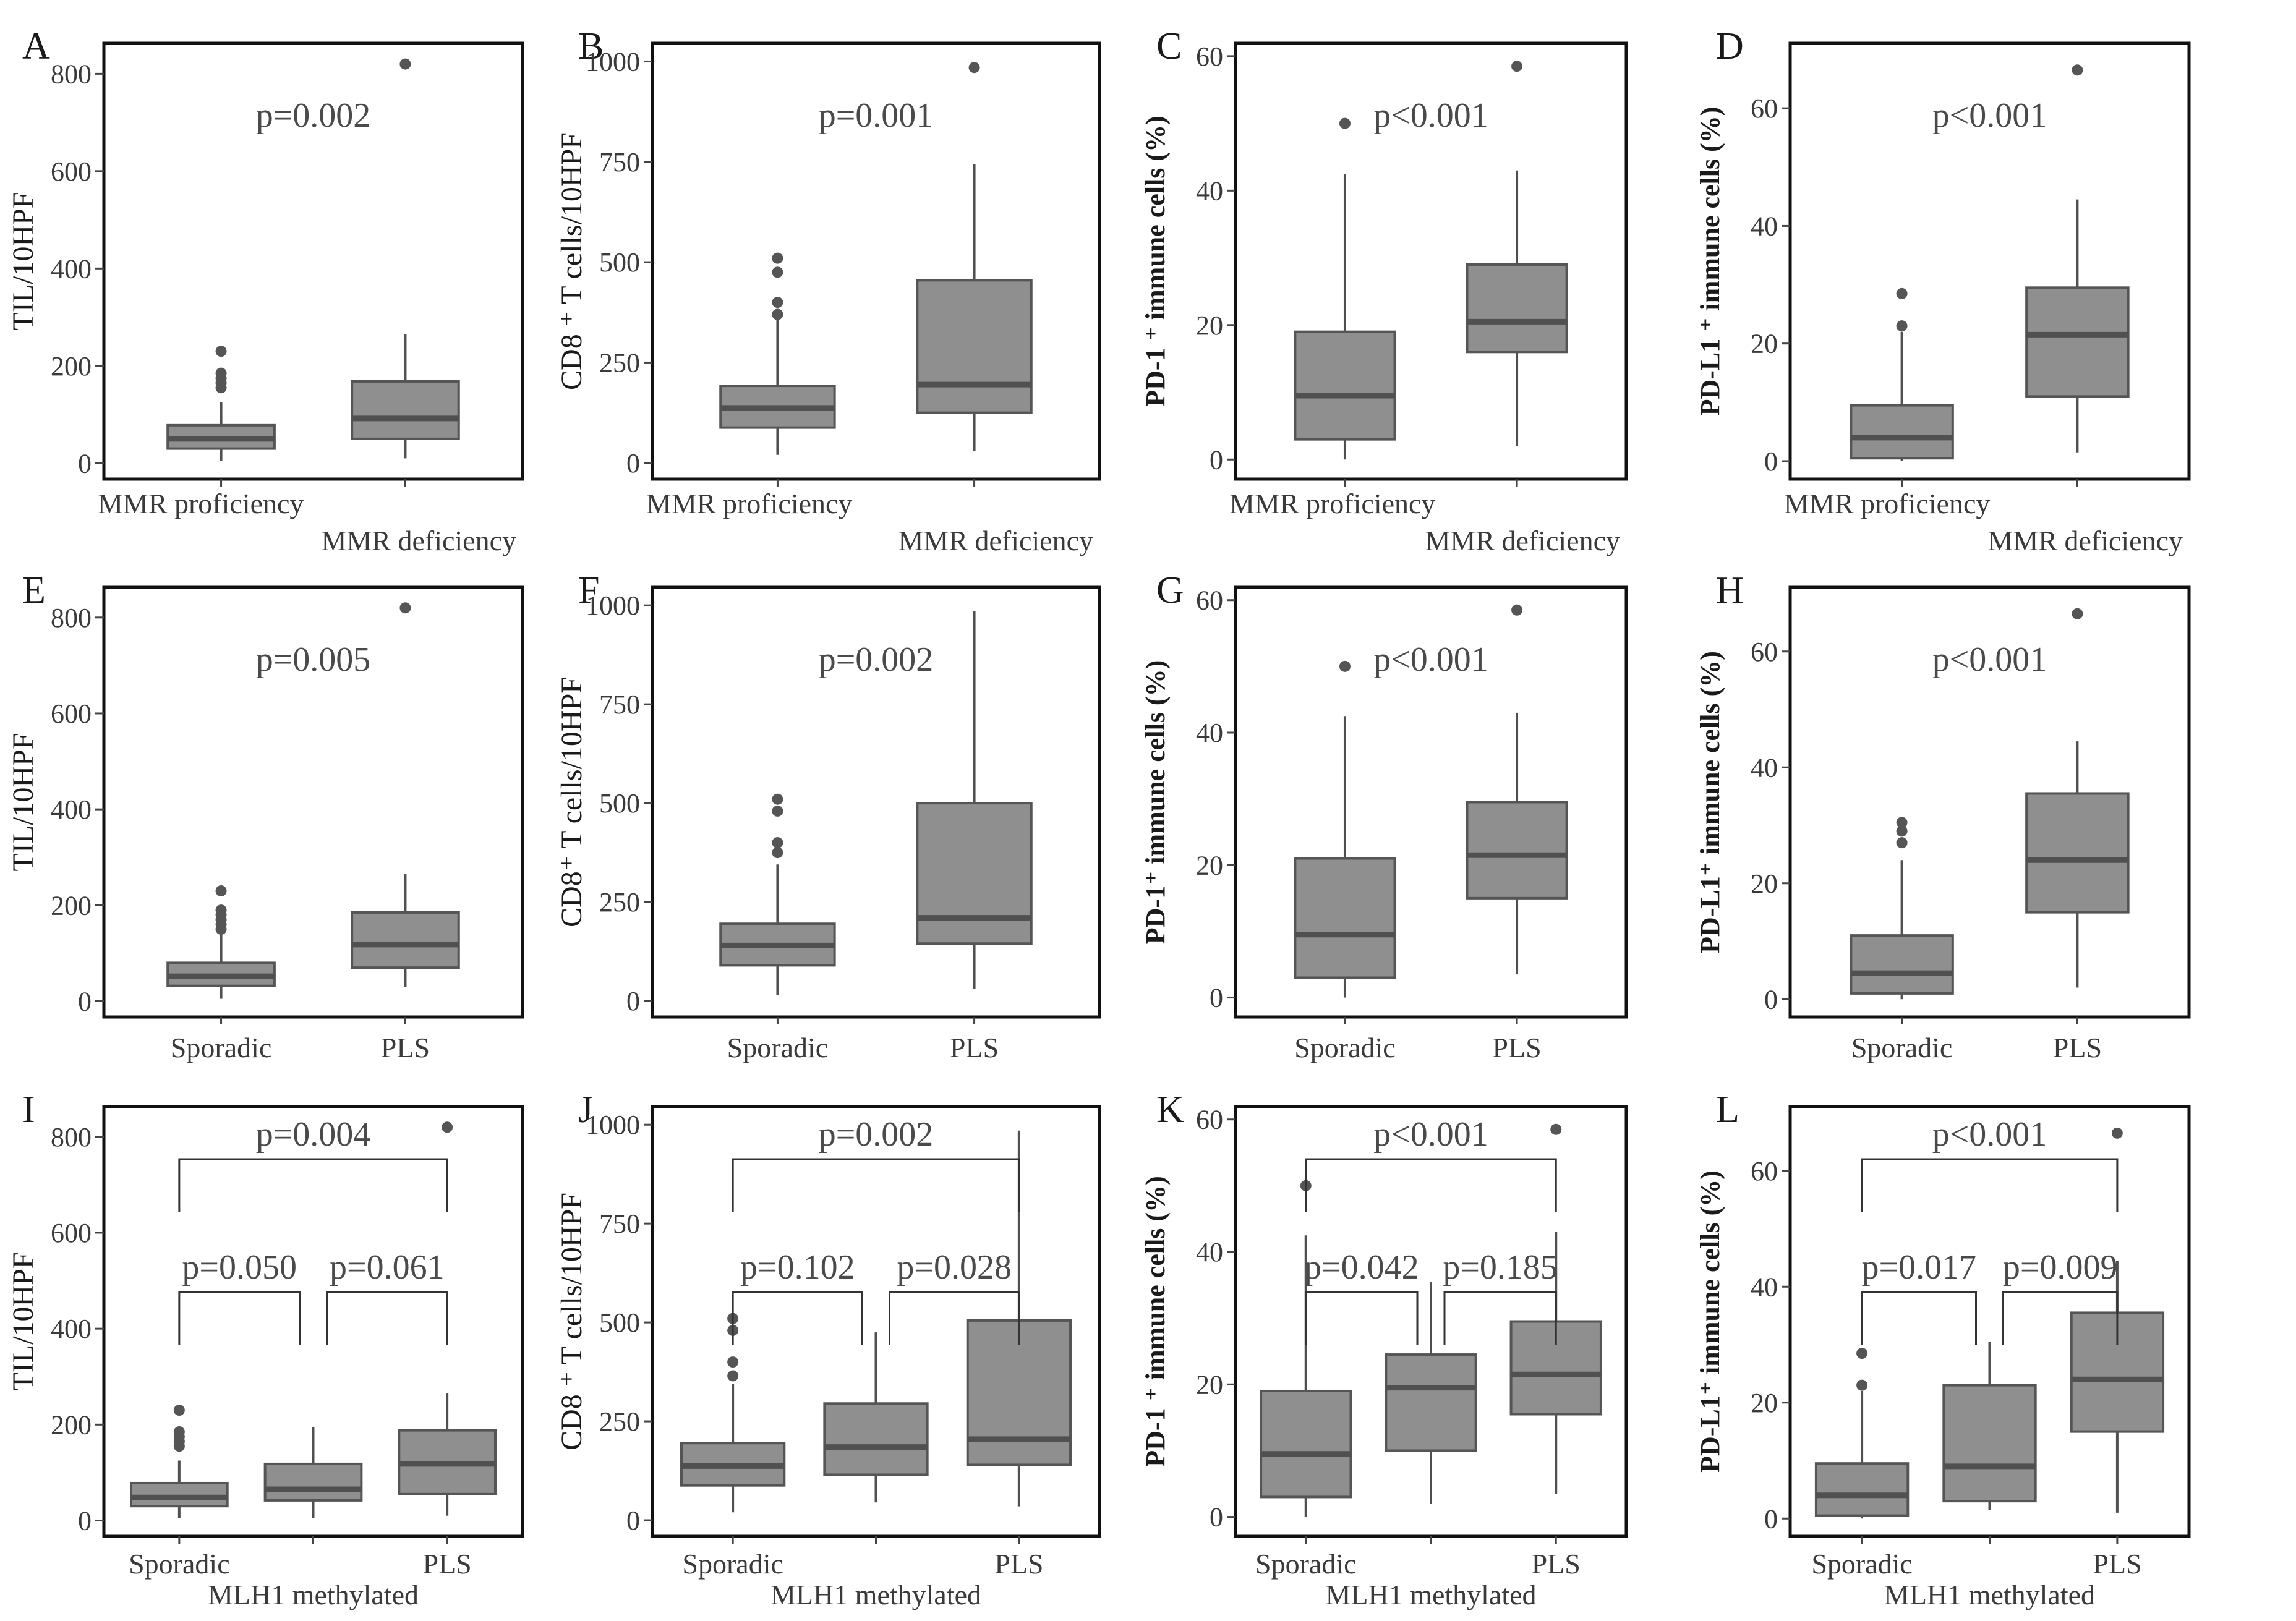  I want to click on p-value-label: p=0.002, so click(876, 659).